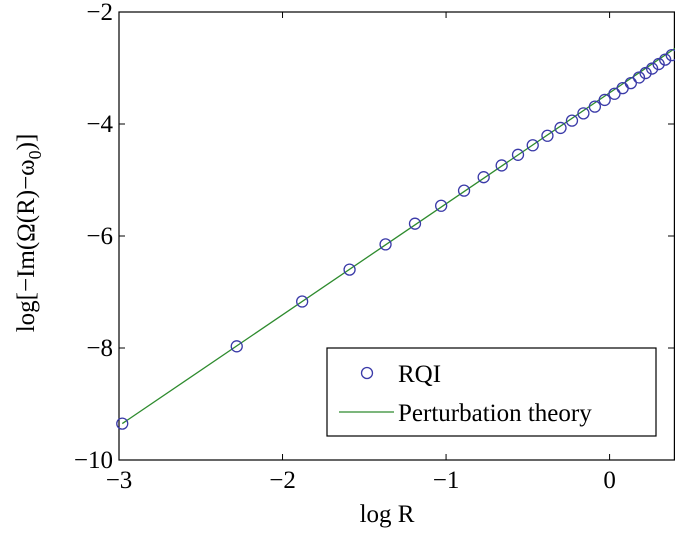  I want to click on y-tick-label: −10, so click(93, 460).